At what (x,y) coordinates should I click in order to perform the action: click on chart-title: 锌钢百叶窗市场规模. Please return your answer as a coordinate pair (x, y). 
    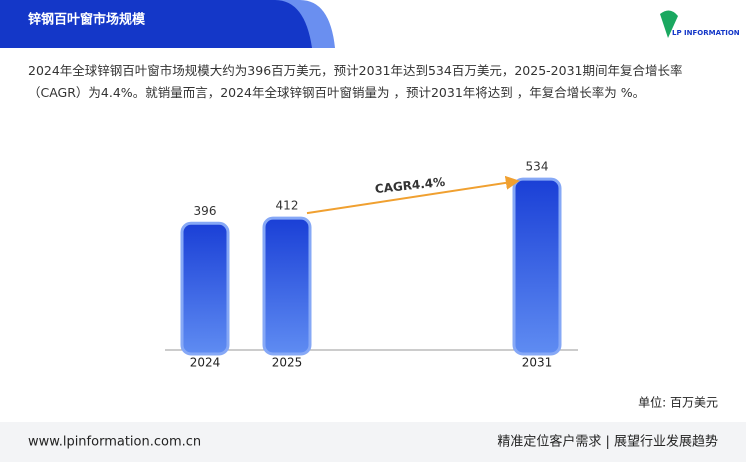
    Looking at the image, I should click on (87, 20).